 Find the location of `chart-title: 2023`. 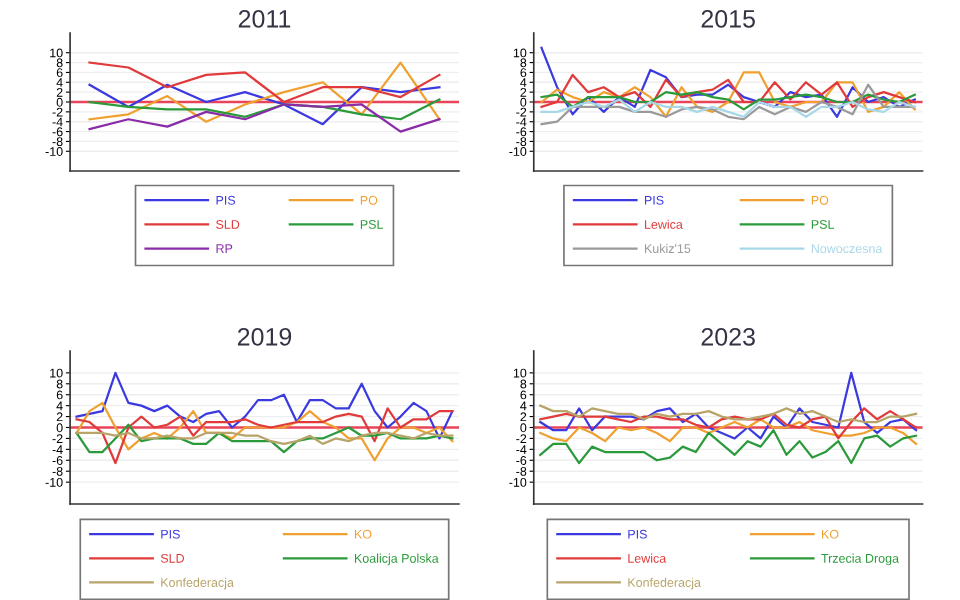

chart-title: 2023 is located at coordinates (728, 336).